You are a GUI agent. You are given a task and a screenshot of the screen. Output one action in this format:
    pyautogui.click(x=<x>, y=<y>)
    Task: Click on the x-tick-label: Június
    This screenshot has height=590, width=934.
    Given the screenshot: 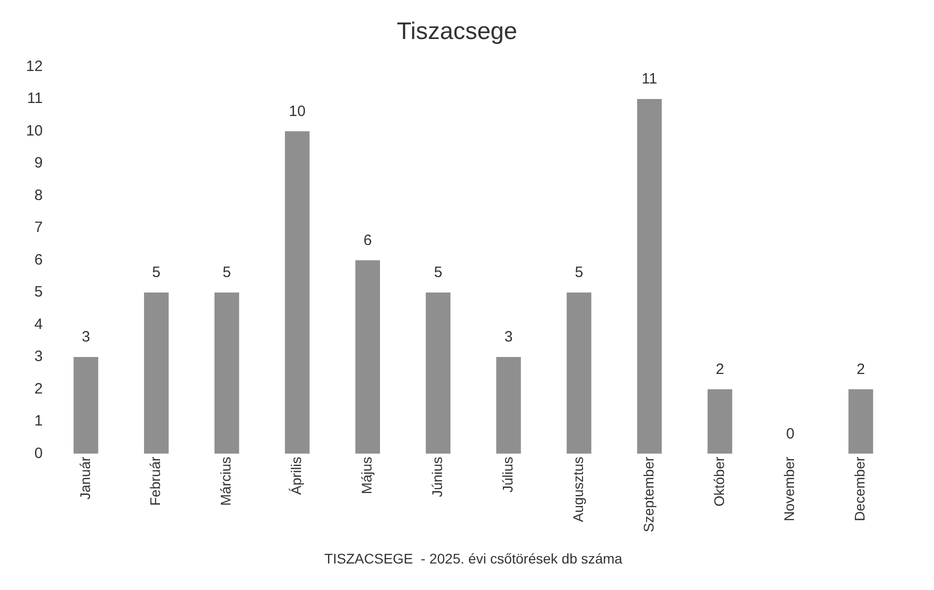 What is the action you would take?
    pyautogui.click(x=436, y=477)
    